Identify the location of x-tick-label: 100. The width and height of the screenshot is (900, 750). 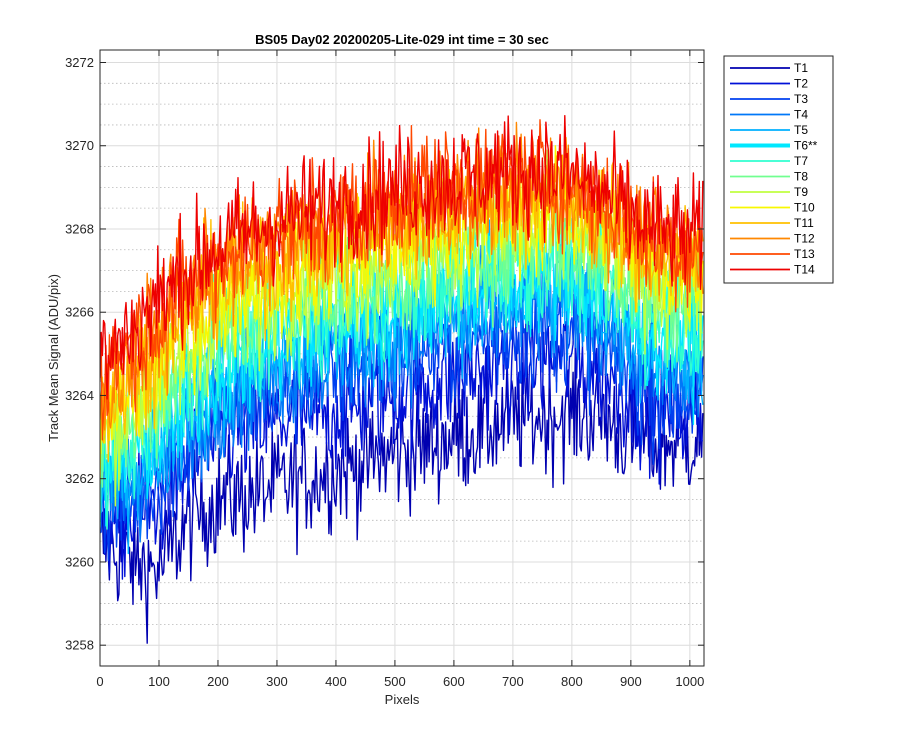
(159, 681).